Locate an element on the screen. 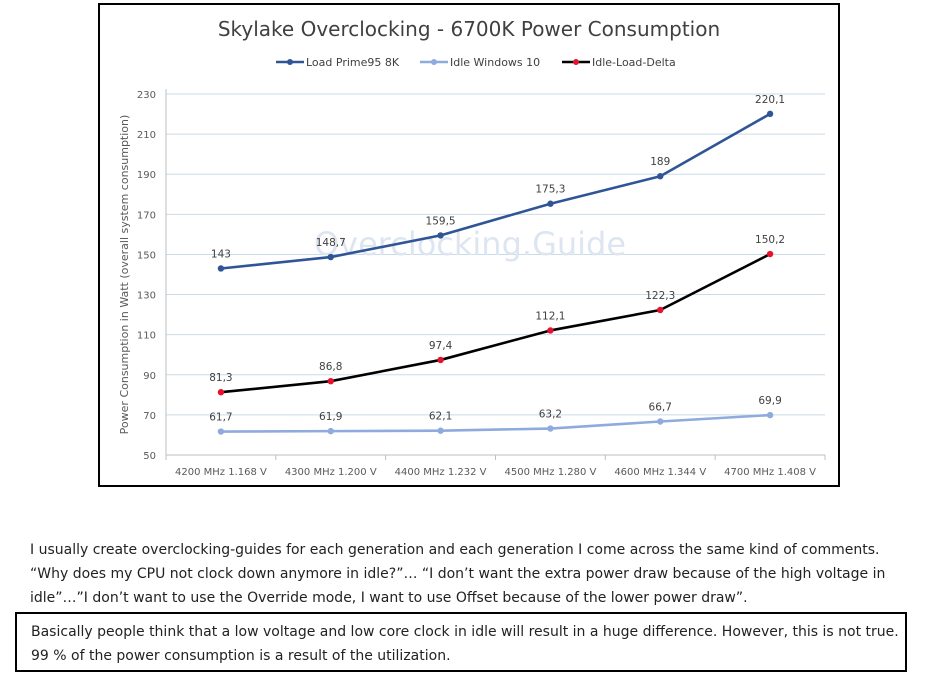  x-tick-label: 4600 MHz 1.344 V is located at coordinates (660, 472).